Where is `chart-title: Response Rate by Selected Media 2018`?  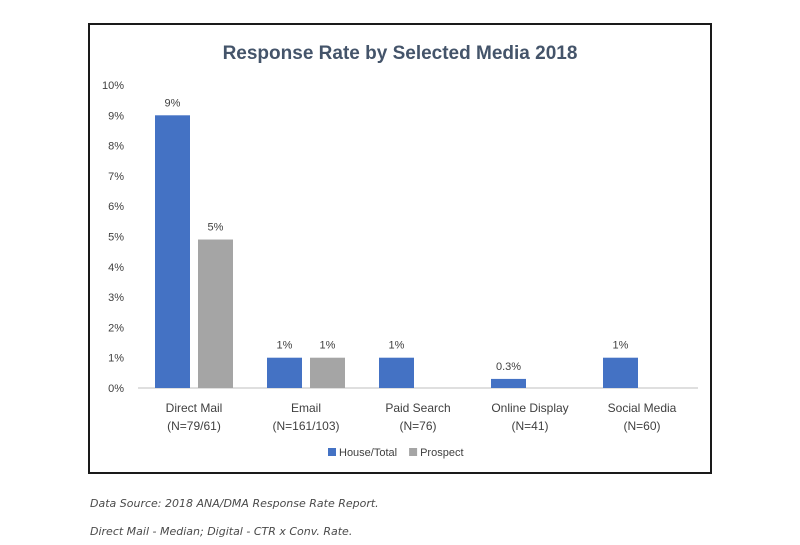 chart-title: Response Rate by Selected Media 2018 is located at coordinates (400, 53).